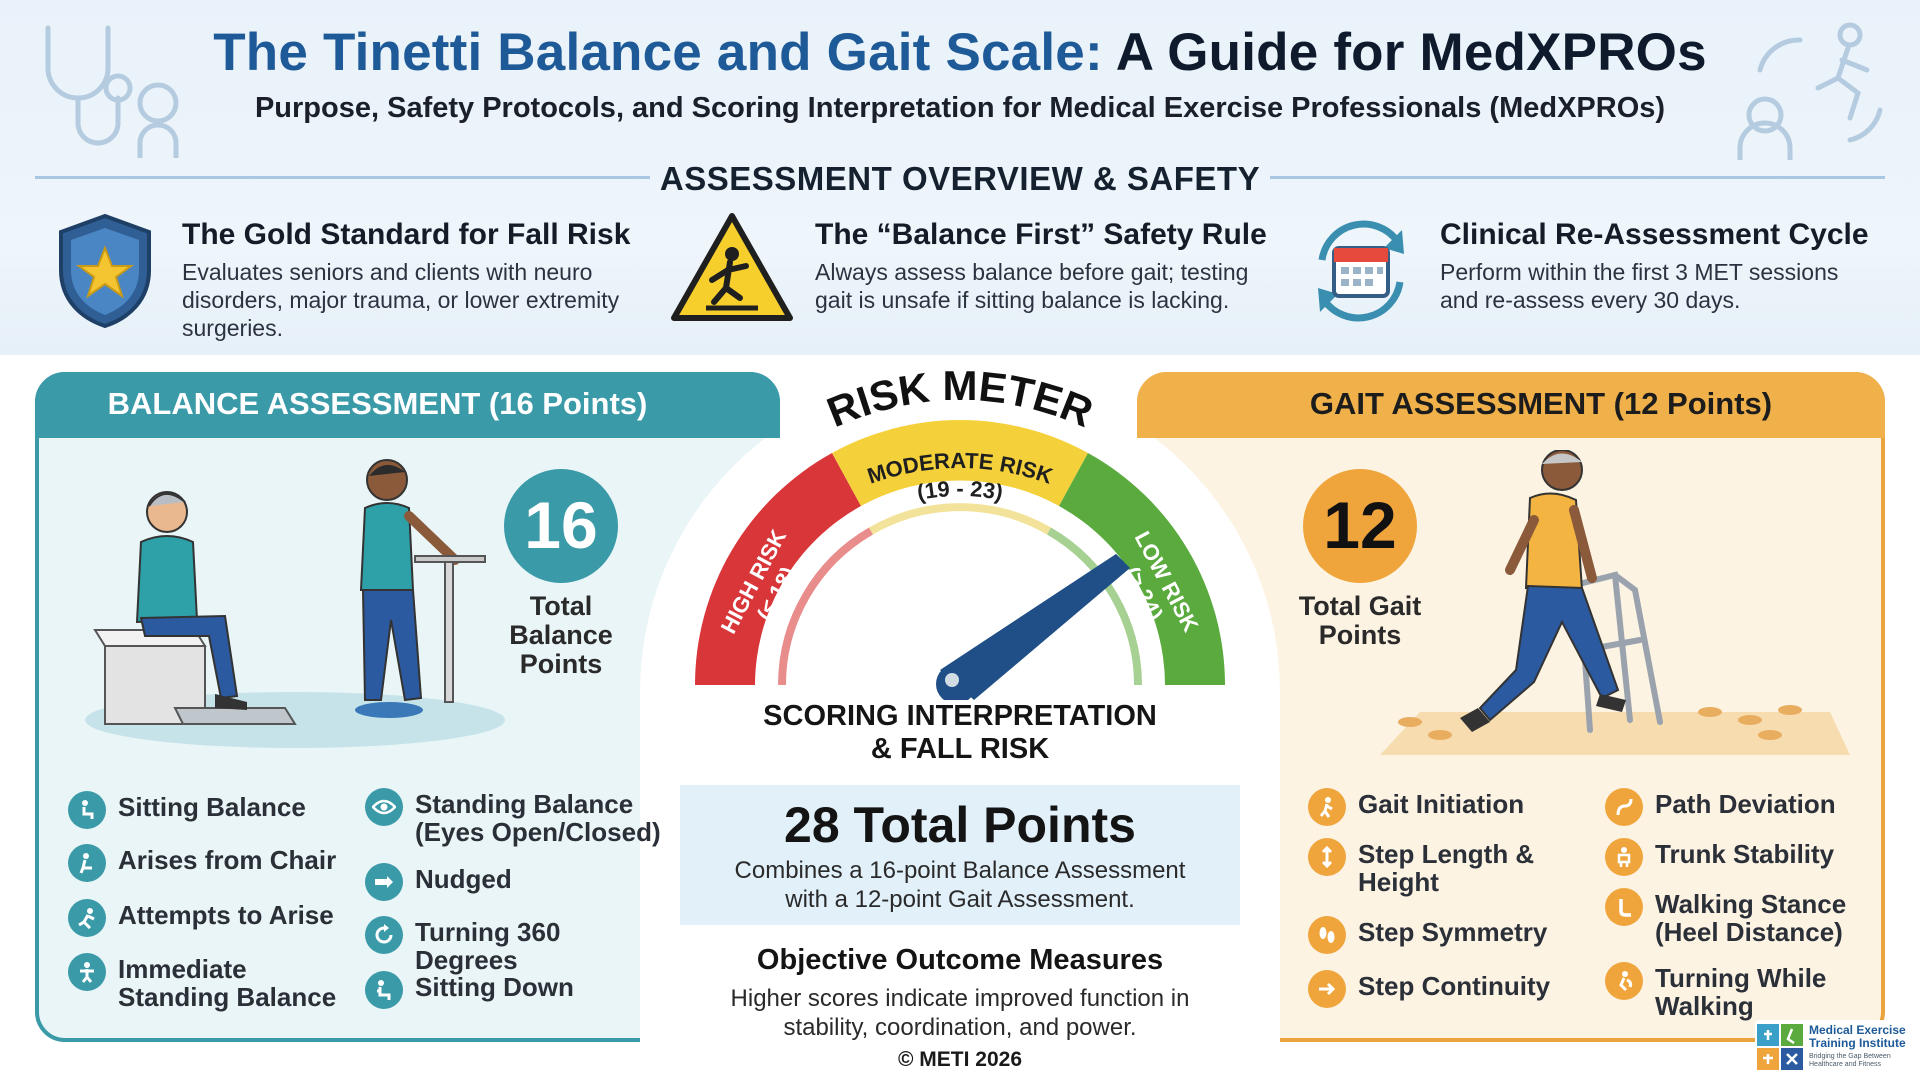  I want to click on balance-item-label: Sitting Balance, so click(212, 807).